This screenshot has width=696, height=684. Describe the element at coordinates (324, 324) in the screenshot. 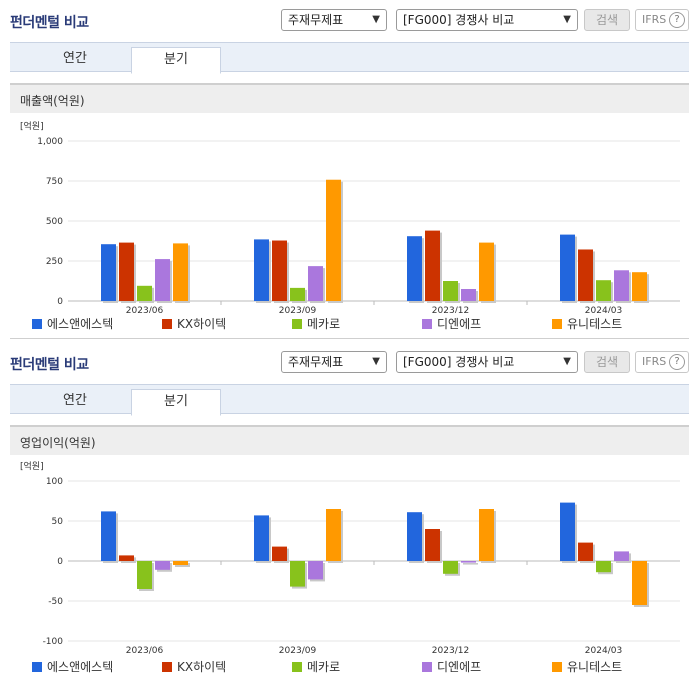

I see `legend-label: 메카로` at that location.